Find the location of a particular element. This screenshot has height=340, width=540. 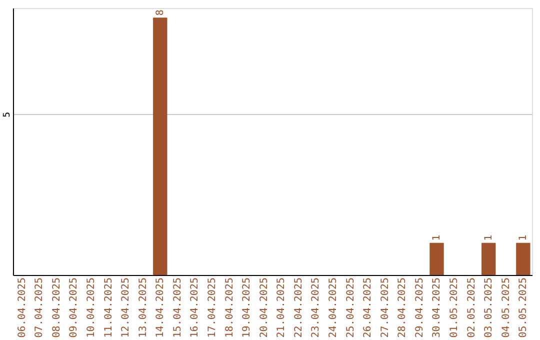

x-tick-label: 11.04.2025 is located at coordinates (108, 308).